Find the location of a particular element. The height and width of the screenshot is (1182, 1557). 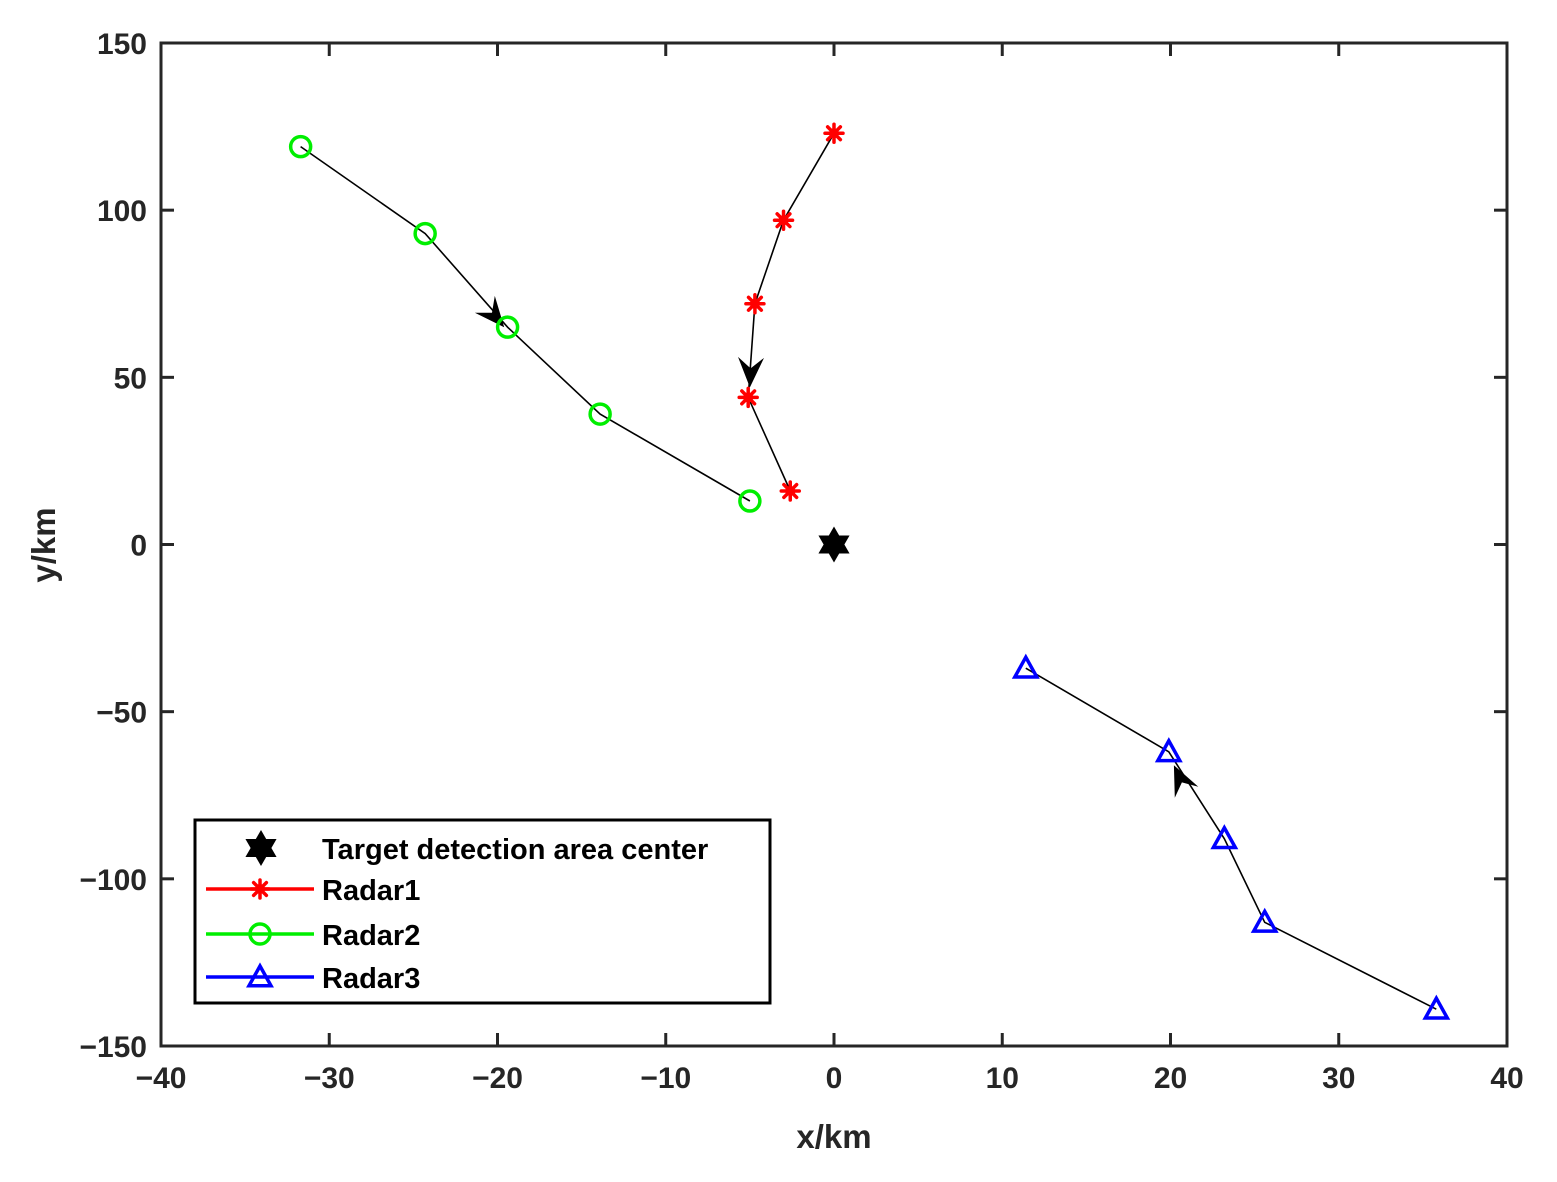

legend-box is located at coordinates (482, 911).